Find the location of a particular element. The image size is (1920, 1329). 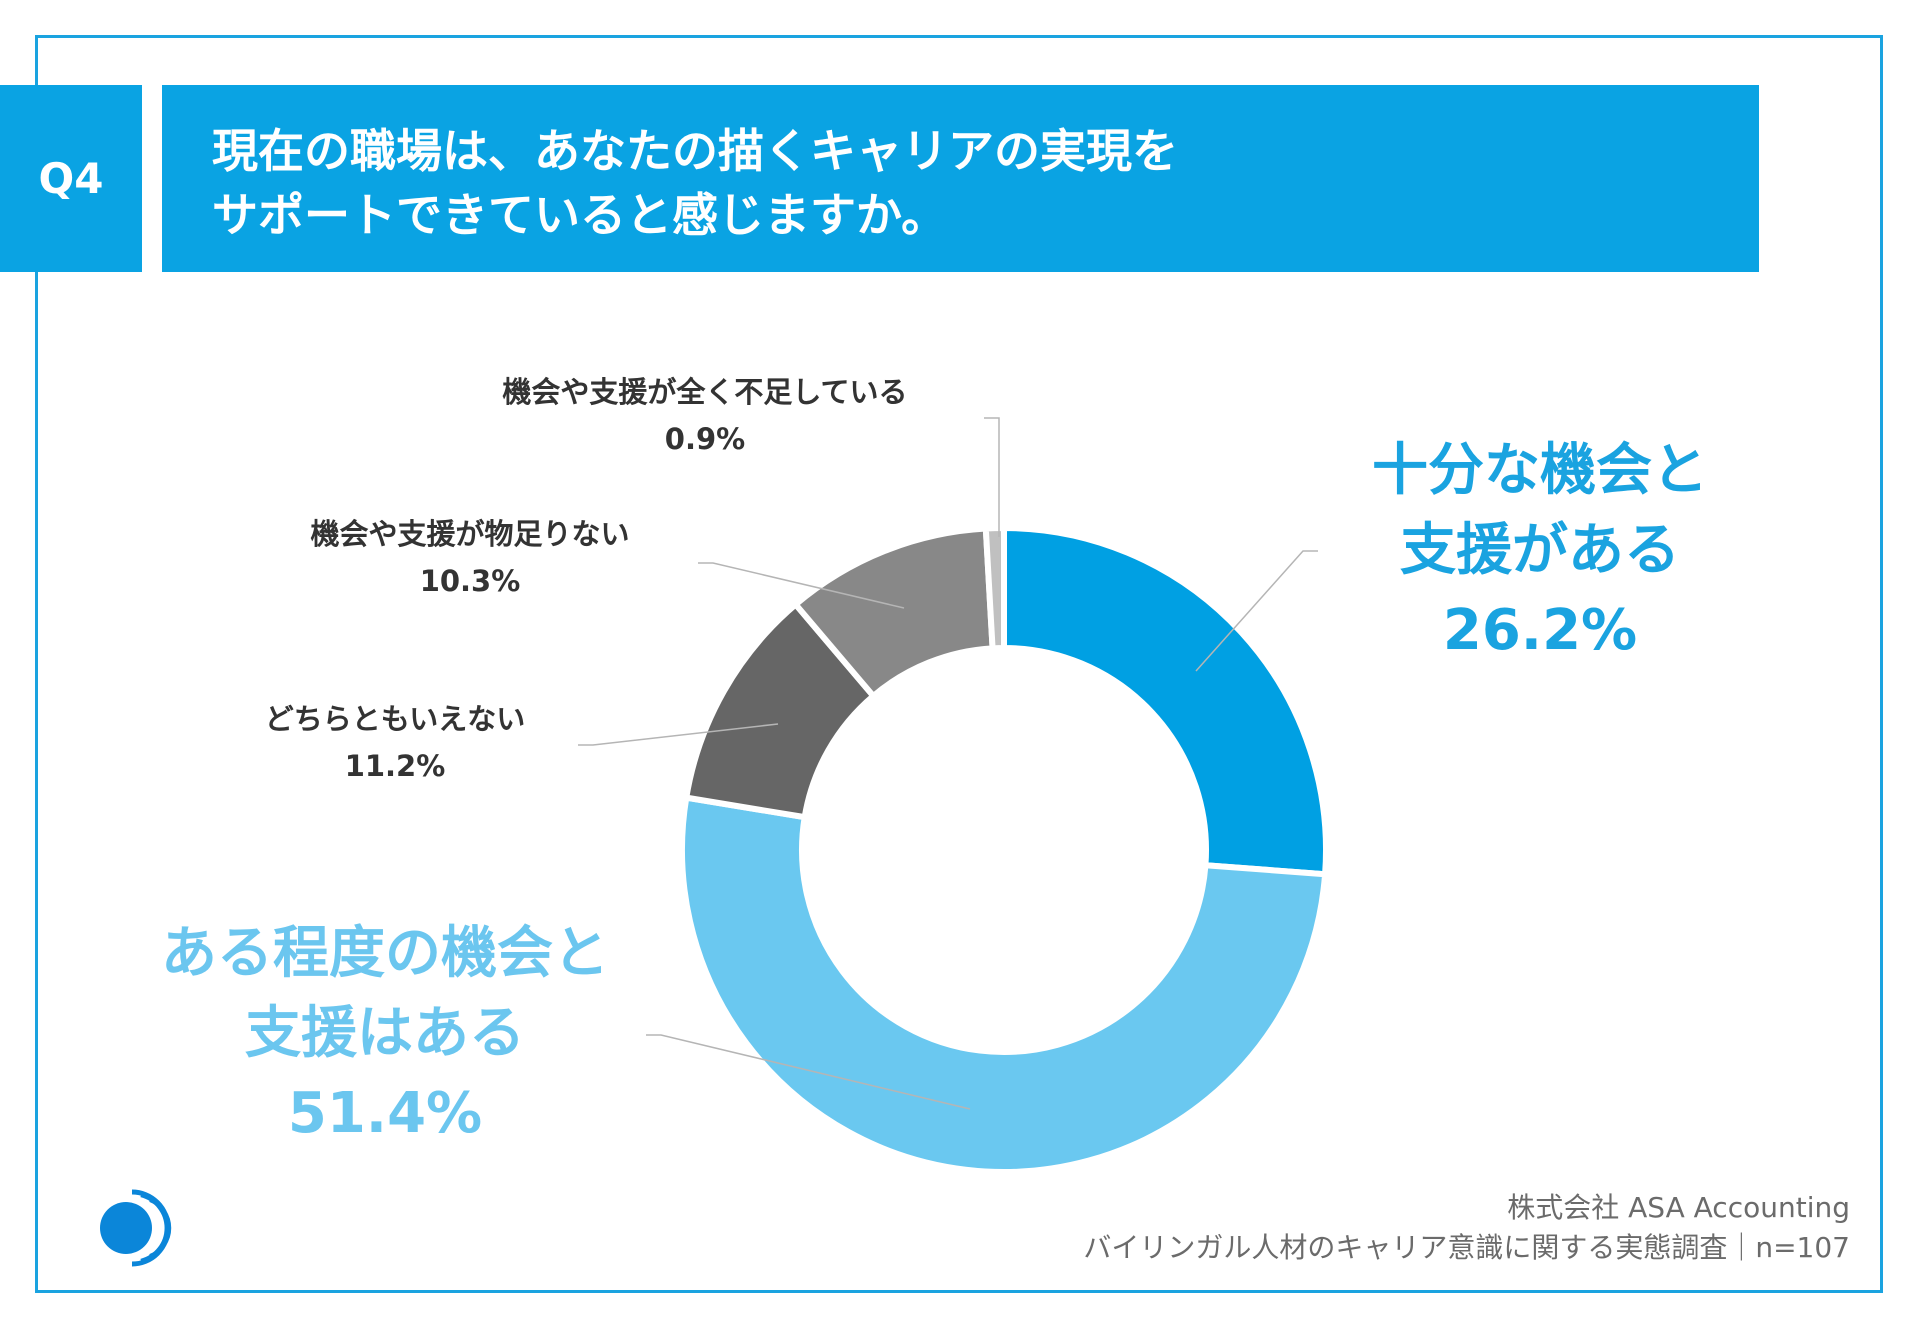

label-s2-value: 11.2% is located at coordinates (395, 766).